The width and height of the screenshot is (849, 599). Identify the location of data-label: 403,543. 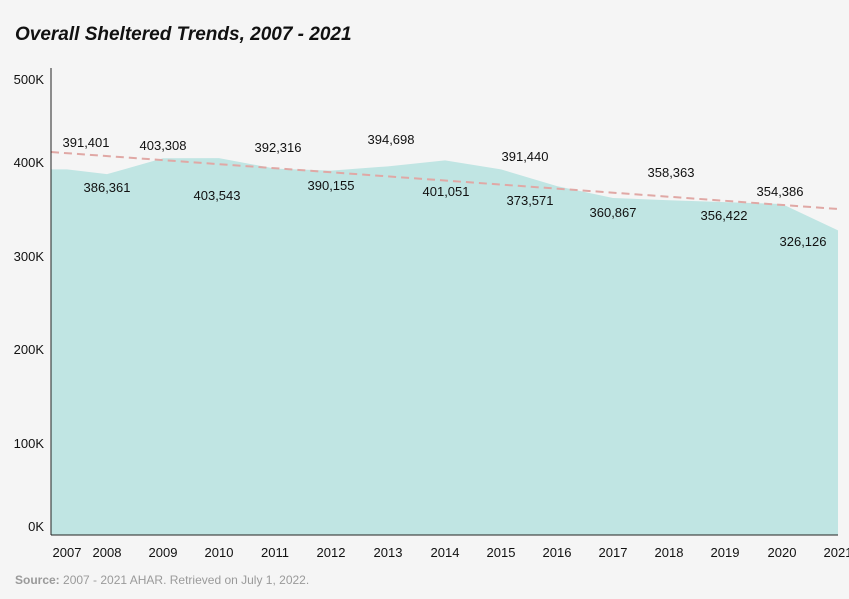
(217, 195).